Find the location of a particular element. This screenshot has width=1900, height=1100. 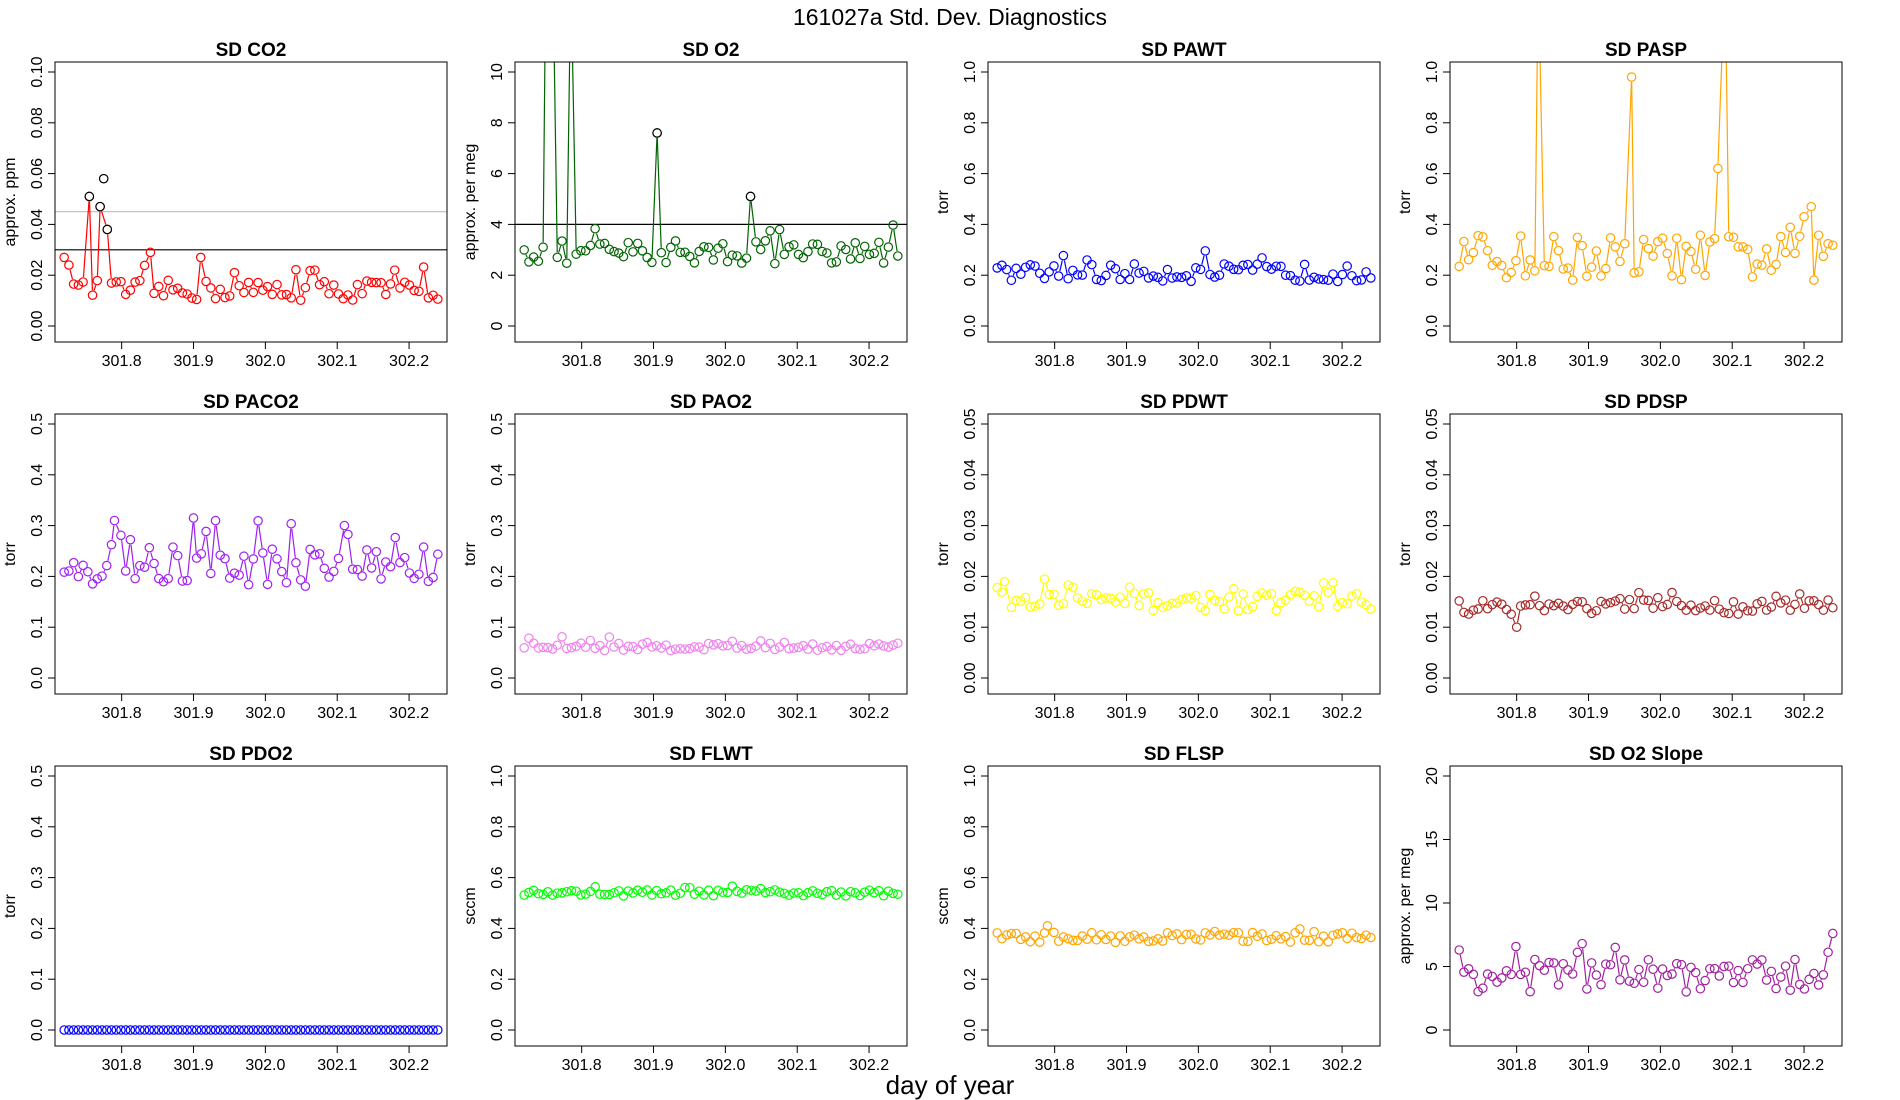

x-tick-label: 302.0 is located at coordinates (725, 361).